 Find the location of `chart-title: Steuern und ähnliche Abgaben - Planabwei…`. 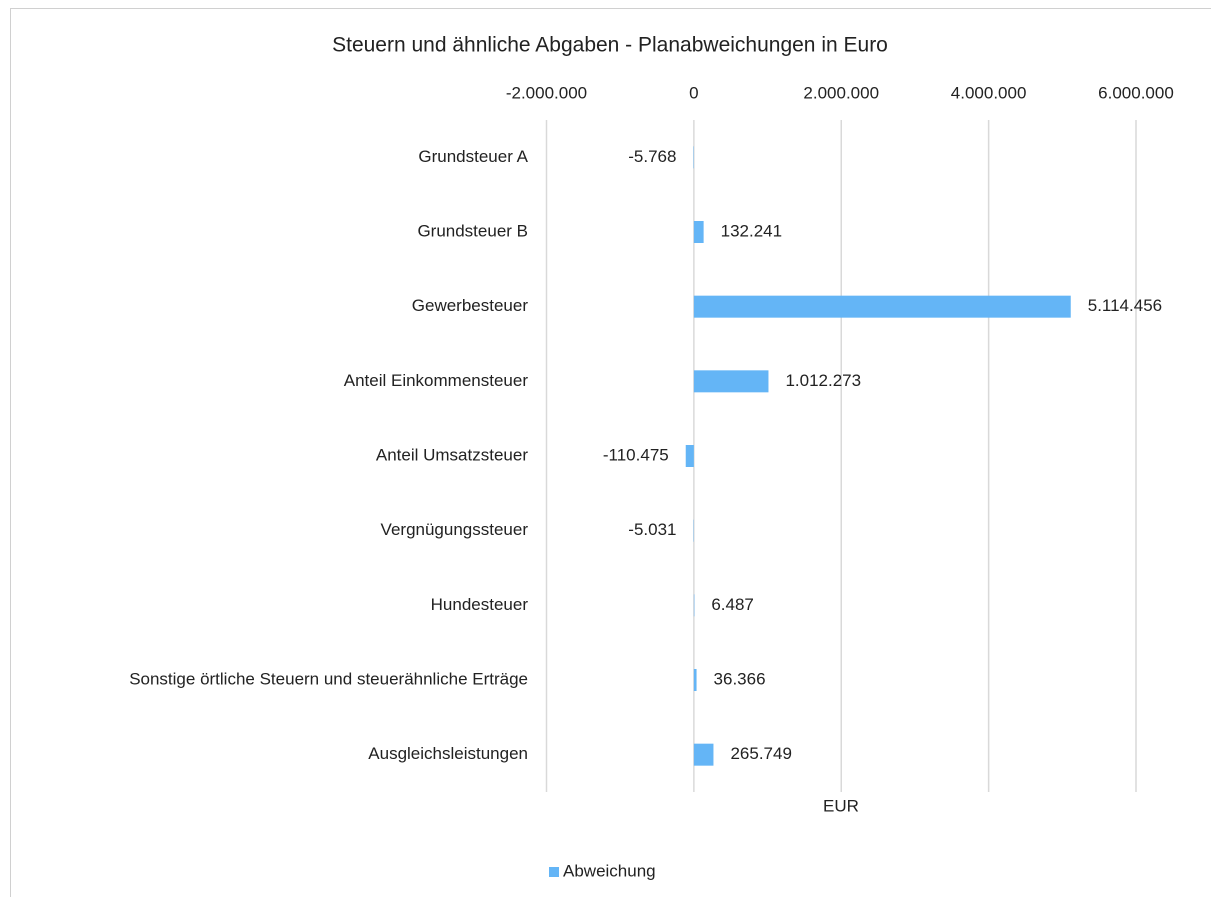

chart-title: Steuern und ähnliche Abgaben - Planabwei… is located at coordinates (610, 45).